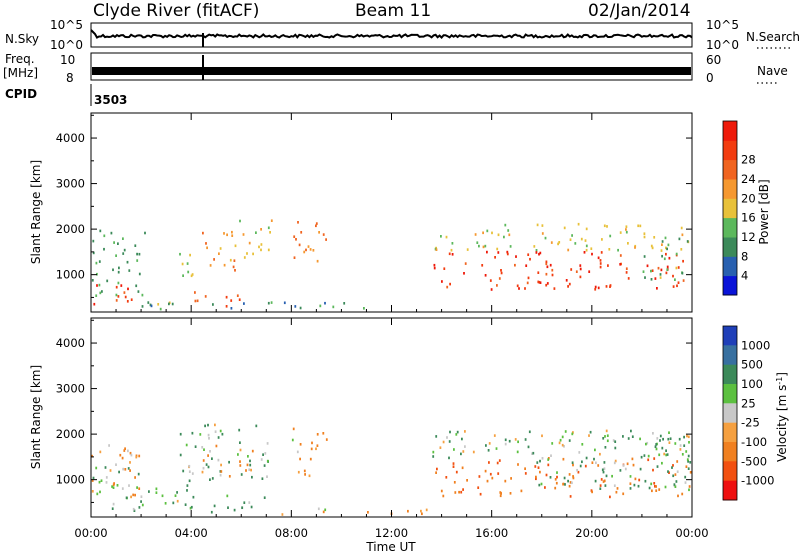  Describe the element at coordinates (722, 25) in the screenshot. I see `nsearch-tick-top: 10^5` at that location.